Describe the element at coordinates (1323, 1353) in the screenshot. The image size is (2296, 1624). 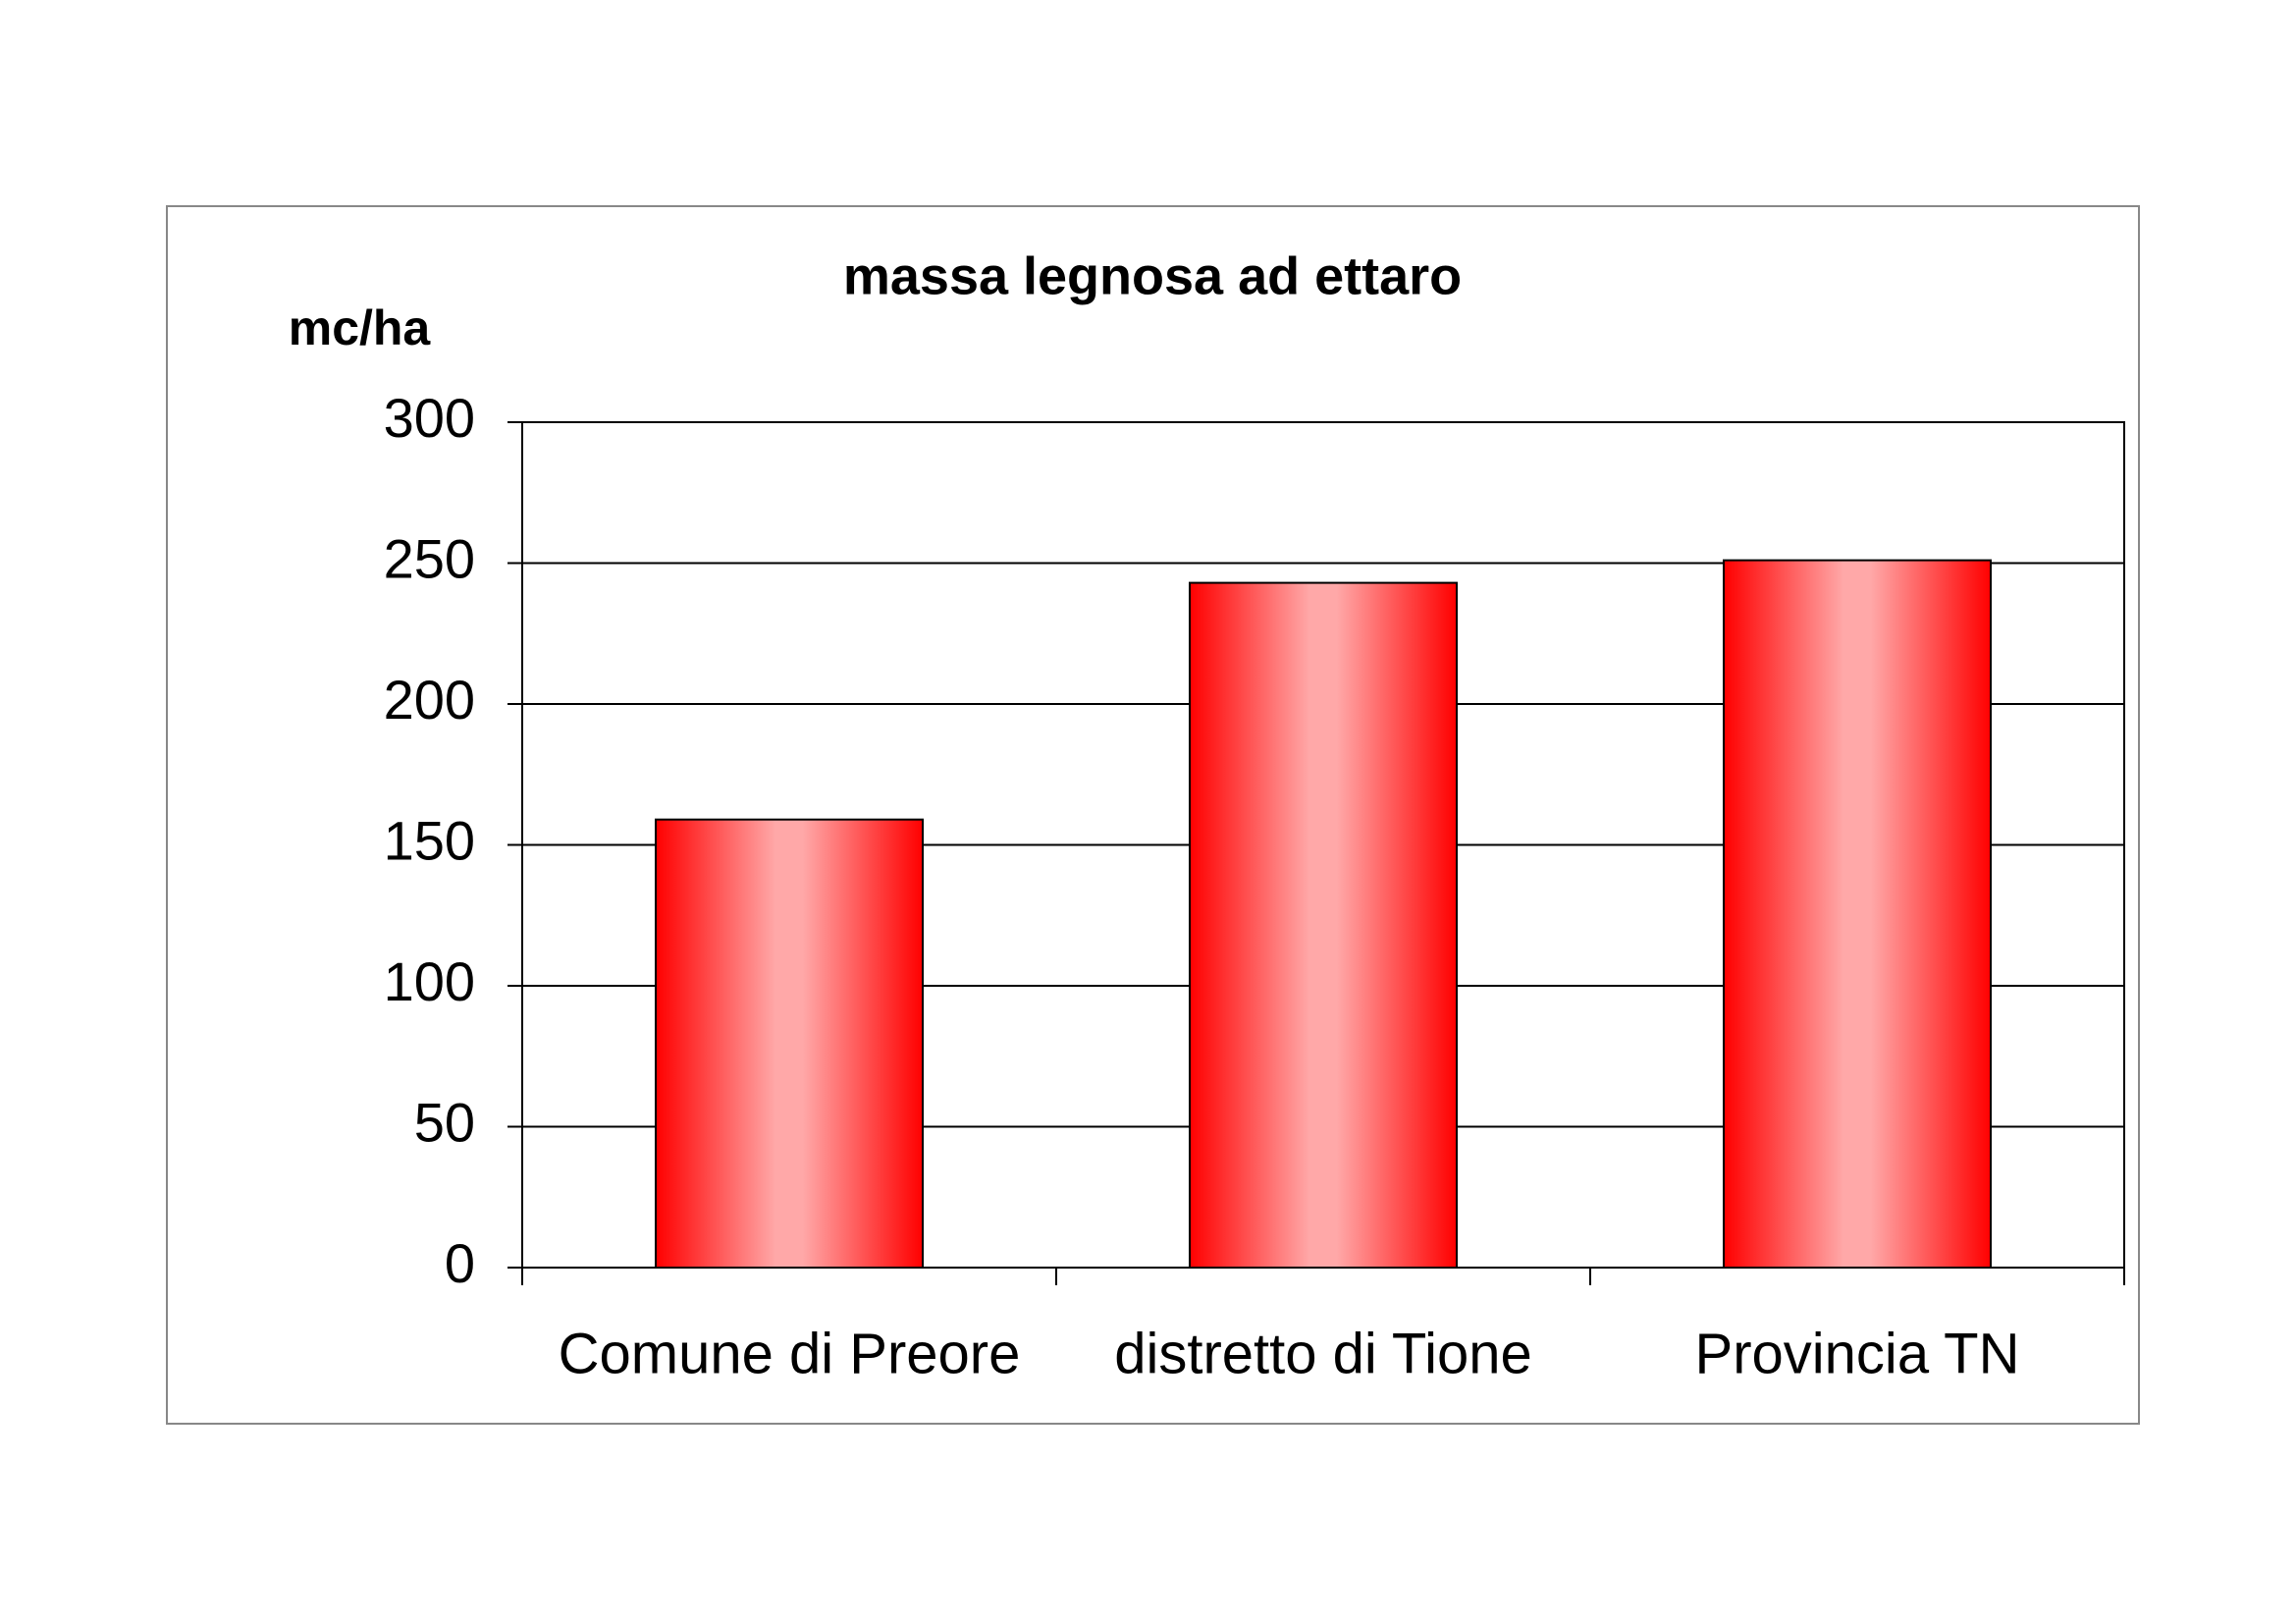
I see `x-tick-label: distretto di Tione` at that location.